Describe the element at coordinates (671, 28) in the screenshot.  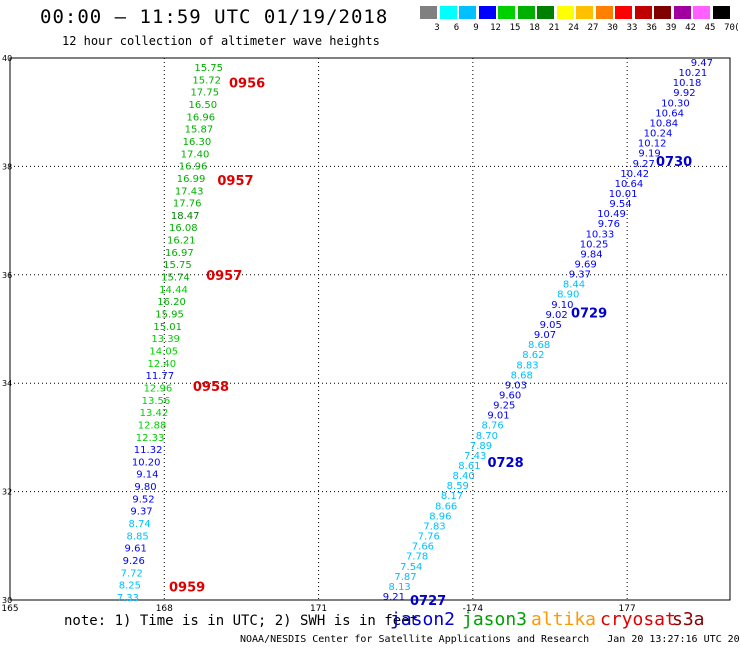
I see `scale-label: 39` at that location.